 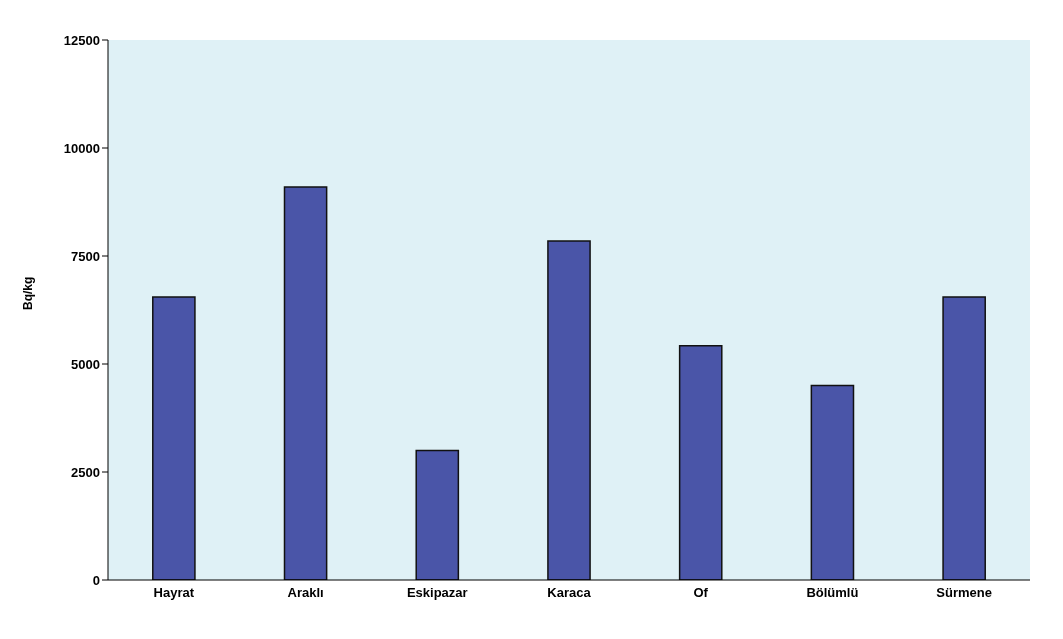 I want to click on y-tick-label: 12500, so click(x=81, y=40).